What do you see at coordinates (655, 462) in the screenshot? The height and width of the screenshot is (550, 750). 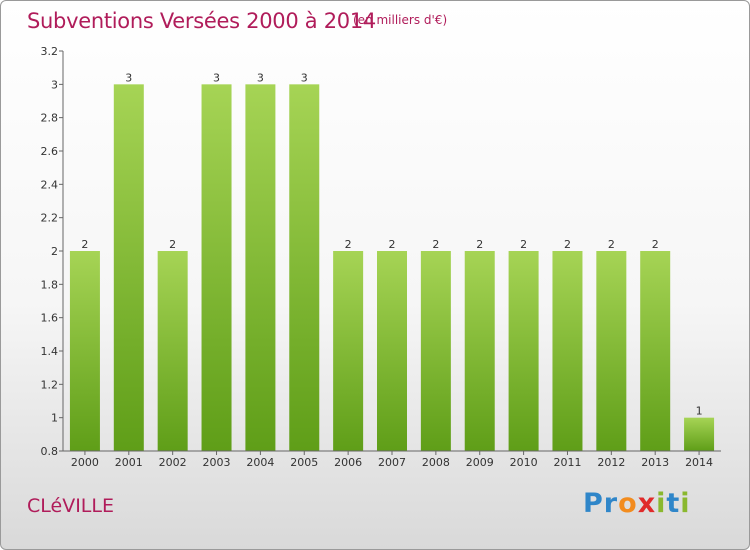 I see `x-tick-label: 2013` at bounding box center [655, 462].